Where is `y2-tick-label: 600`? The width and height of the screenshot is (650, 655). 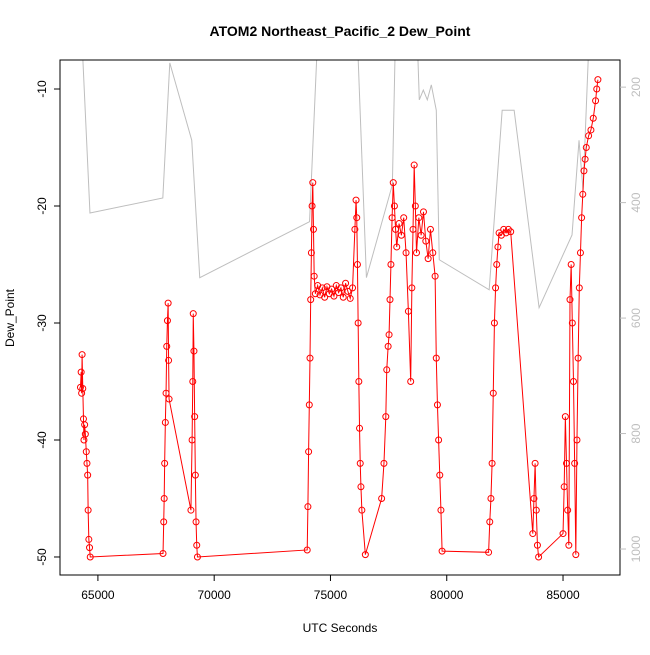 y2-tick-label: 600 is located at coordinates (636, 318).